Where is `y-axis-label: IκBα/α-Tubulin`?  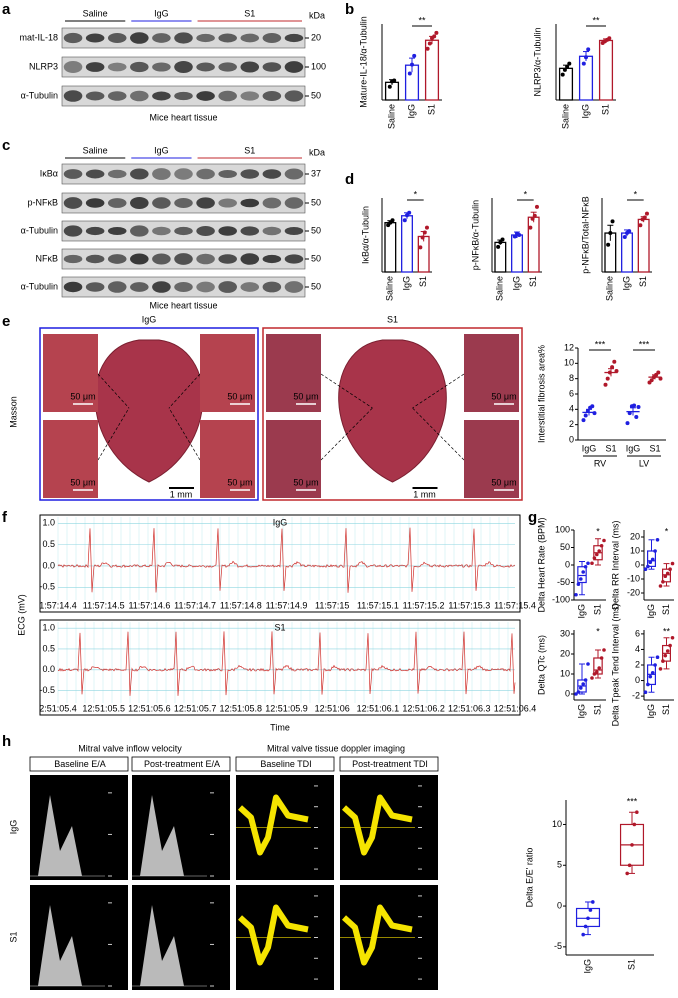 y-axis-label: IκBα/α-Tubulin is located at coordinates (365, 235).